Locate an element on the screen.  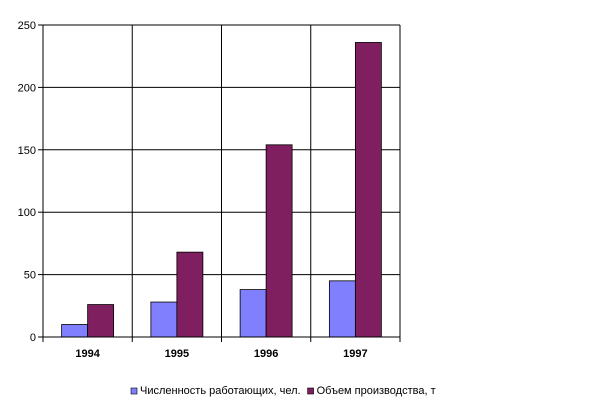
bar-production-1995 is located at coordinates (190, 294).